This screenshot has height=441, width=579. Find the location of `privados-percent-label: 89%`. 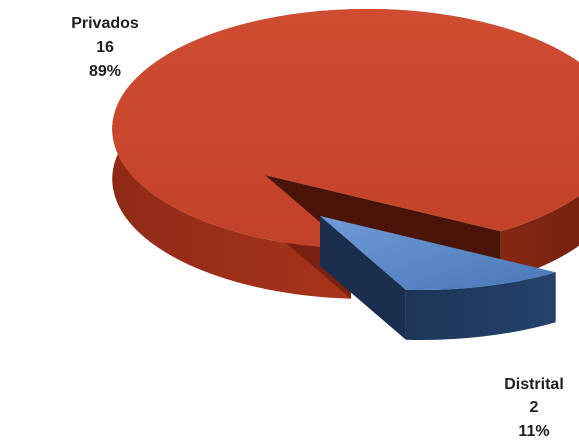

privados-percent-label: 89% is located at coordinates (105, 71).